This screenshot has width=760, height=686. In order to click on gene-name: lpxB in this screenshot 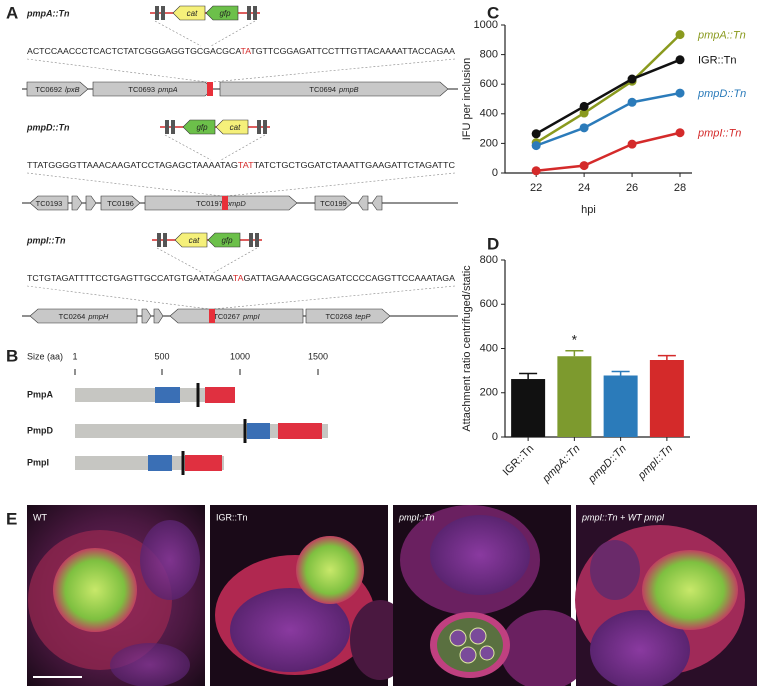, I will do `click(72, 89)`.